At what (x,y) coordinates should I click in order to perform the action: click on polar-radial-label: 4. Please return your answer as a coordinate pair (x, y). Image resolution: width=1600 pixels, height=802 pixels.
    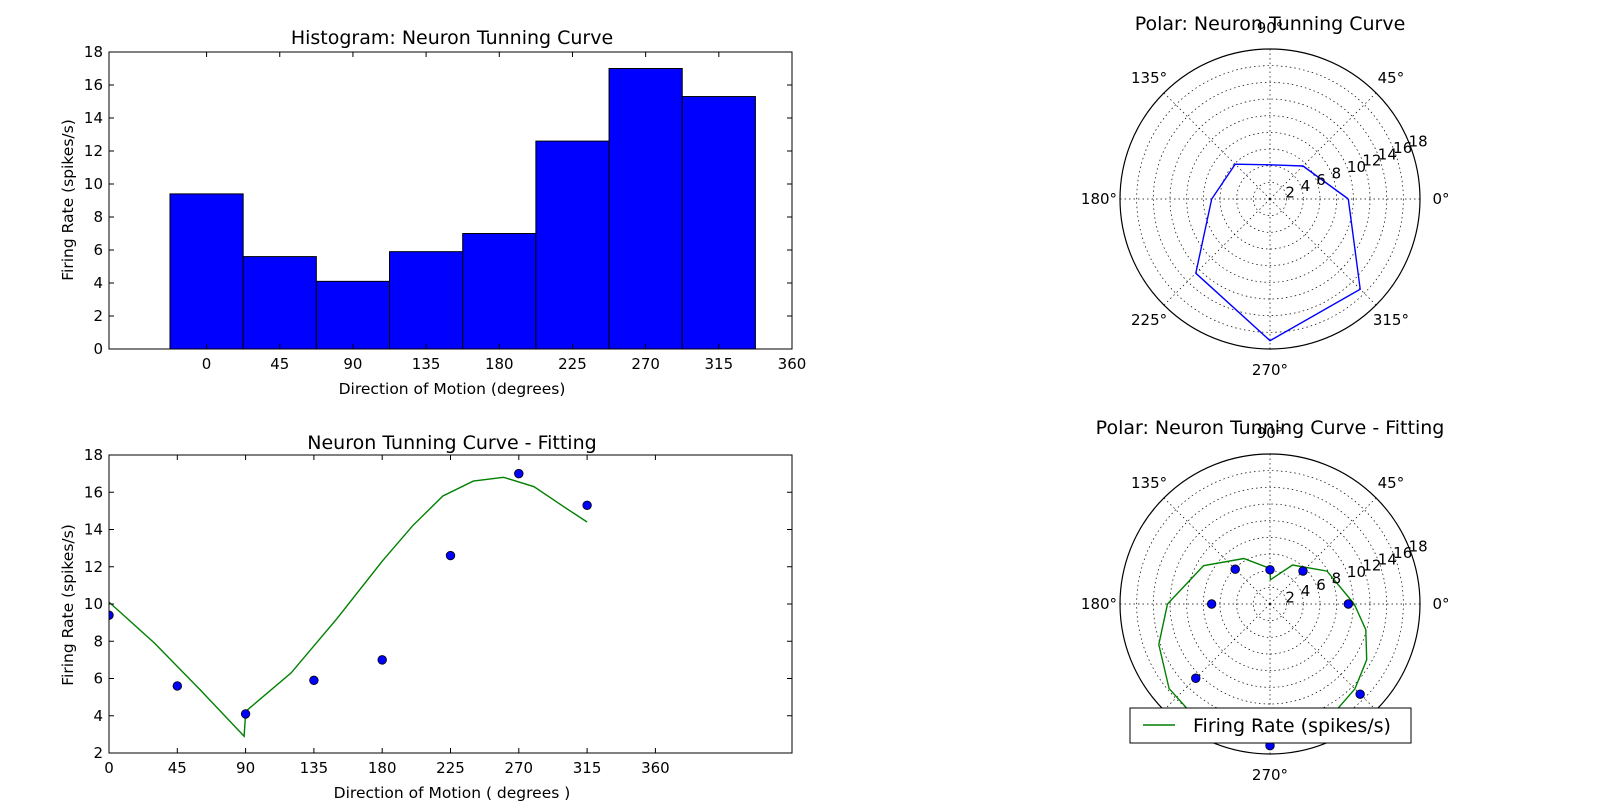
    Looking at the image, I should click on (1306, 186).